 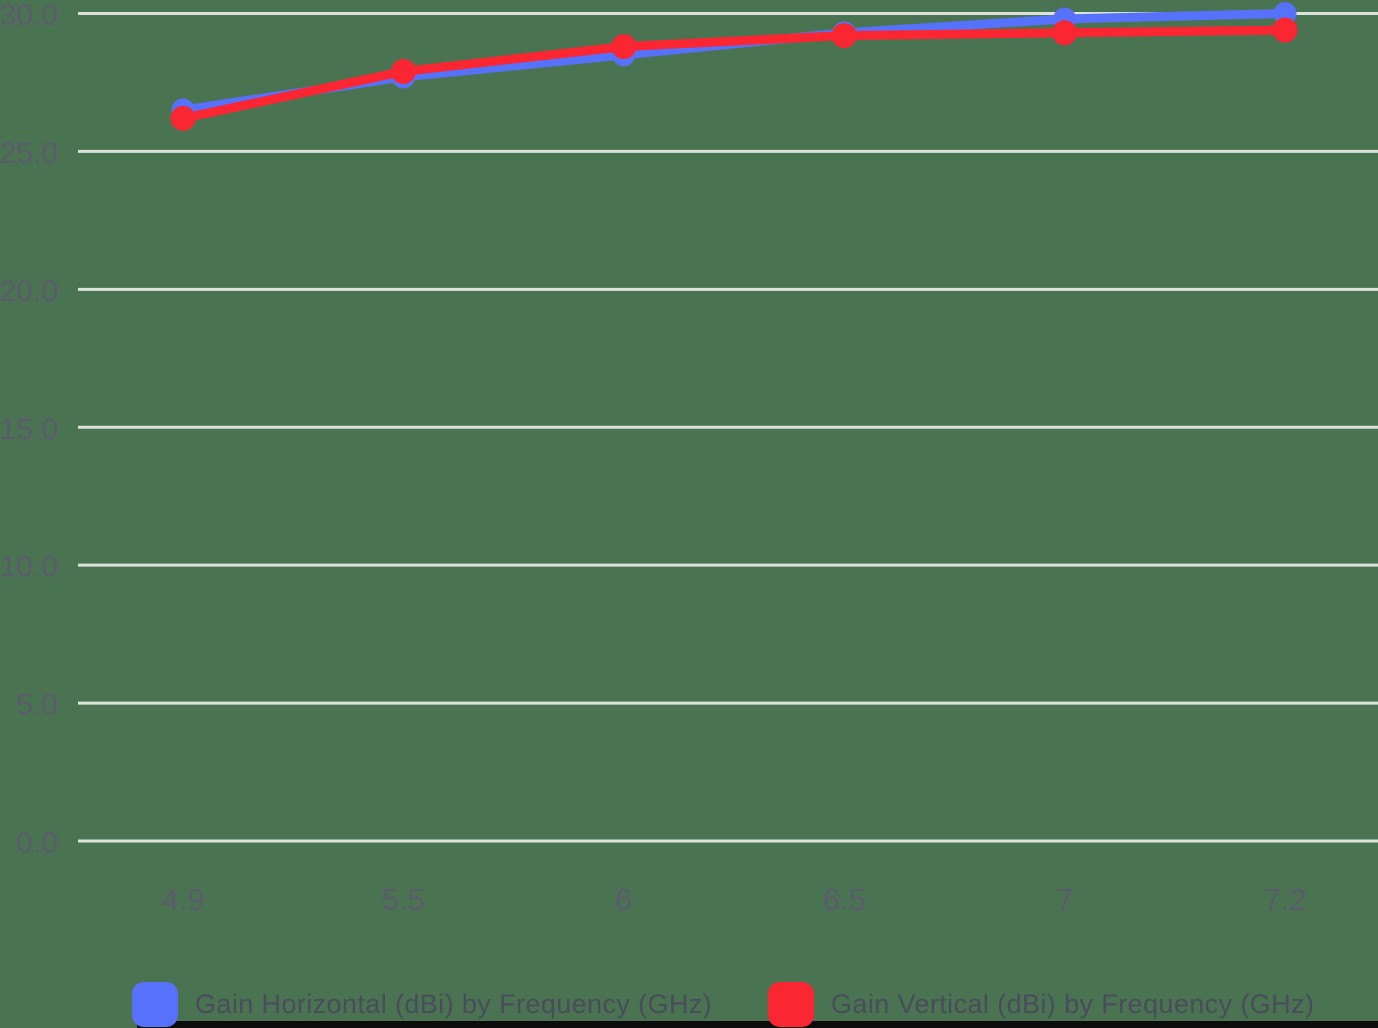 I want to click on y-tick-label: 10.0, so click(x=29, y=567).